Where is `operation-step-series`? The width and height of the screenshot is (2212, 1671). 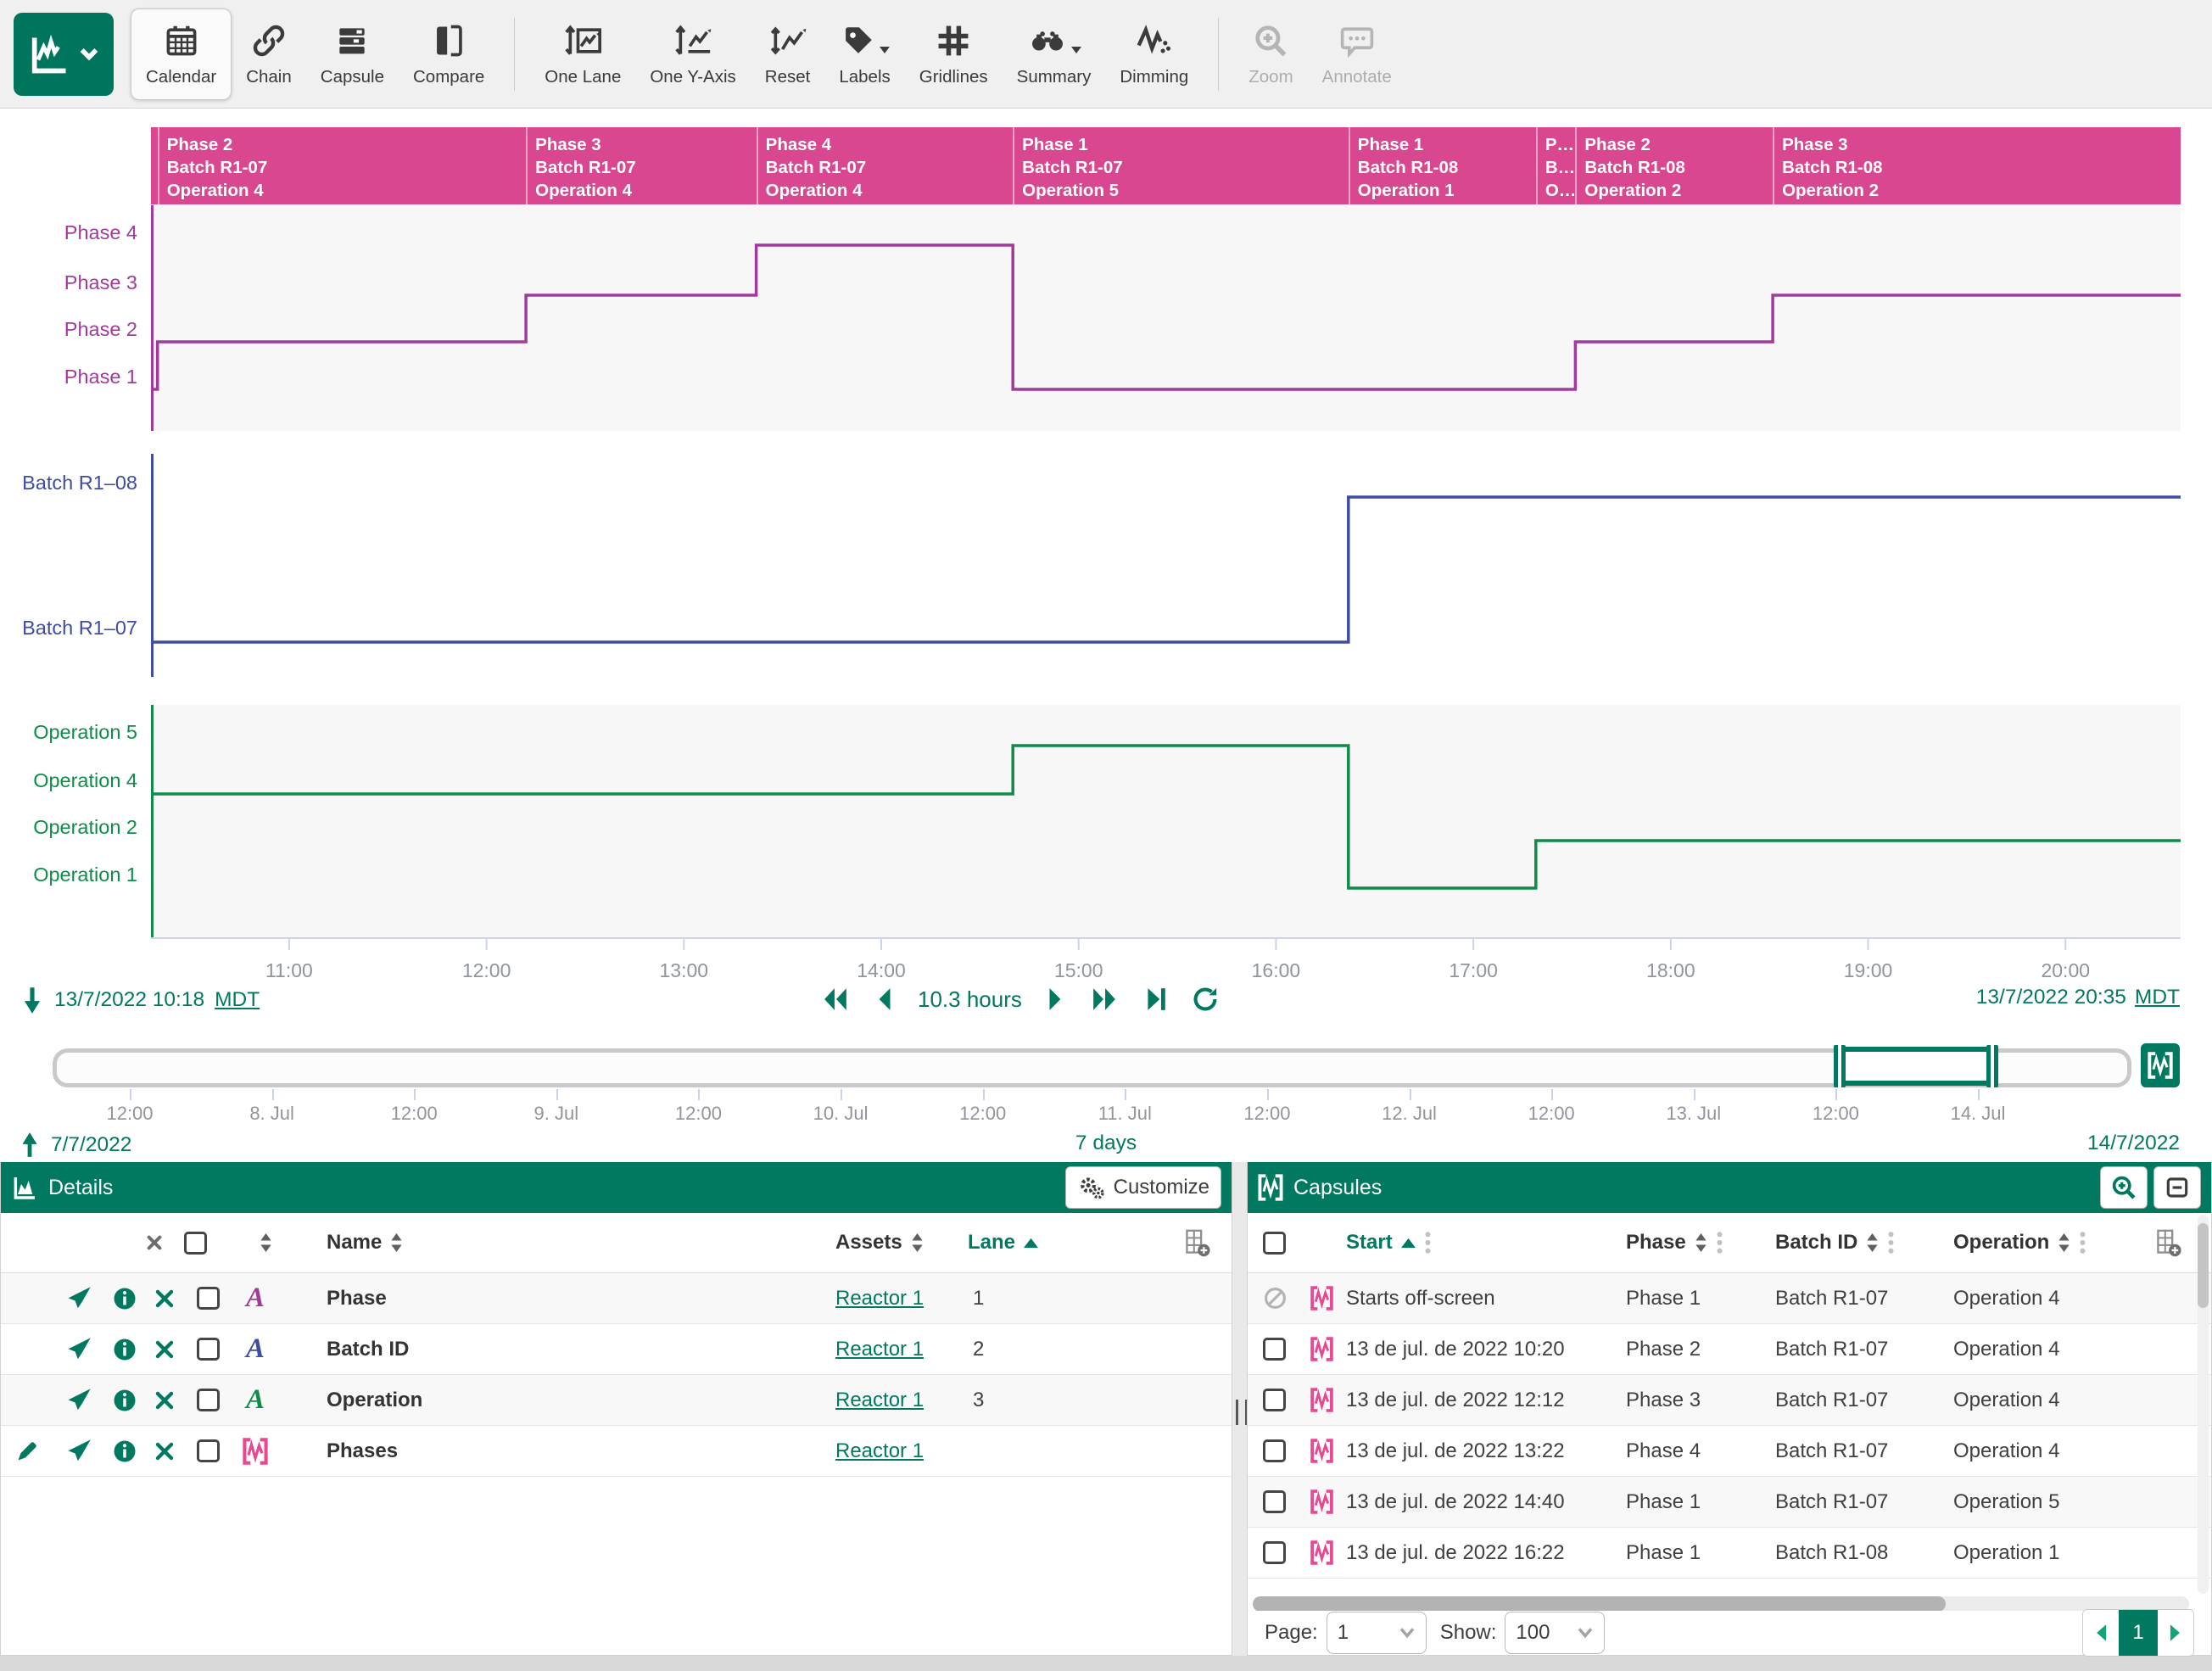
operation-step-series is located at coordinates (1166, 817).